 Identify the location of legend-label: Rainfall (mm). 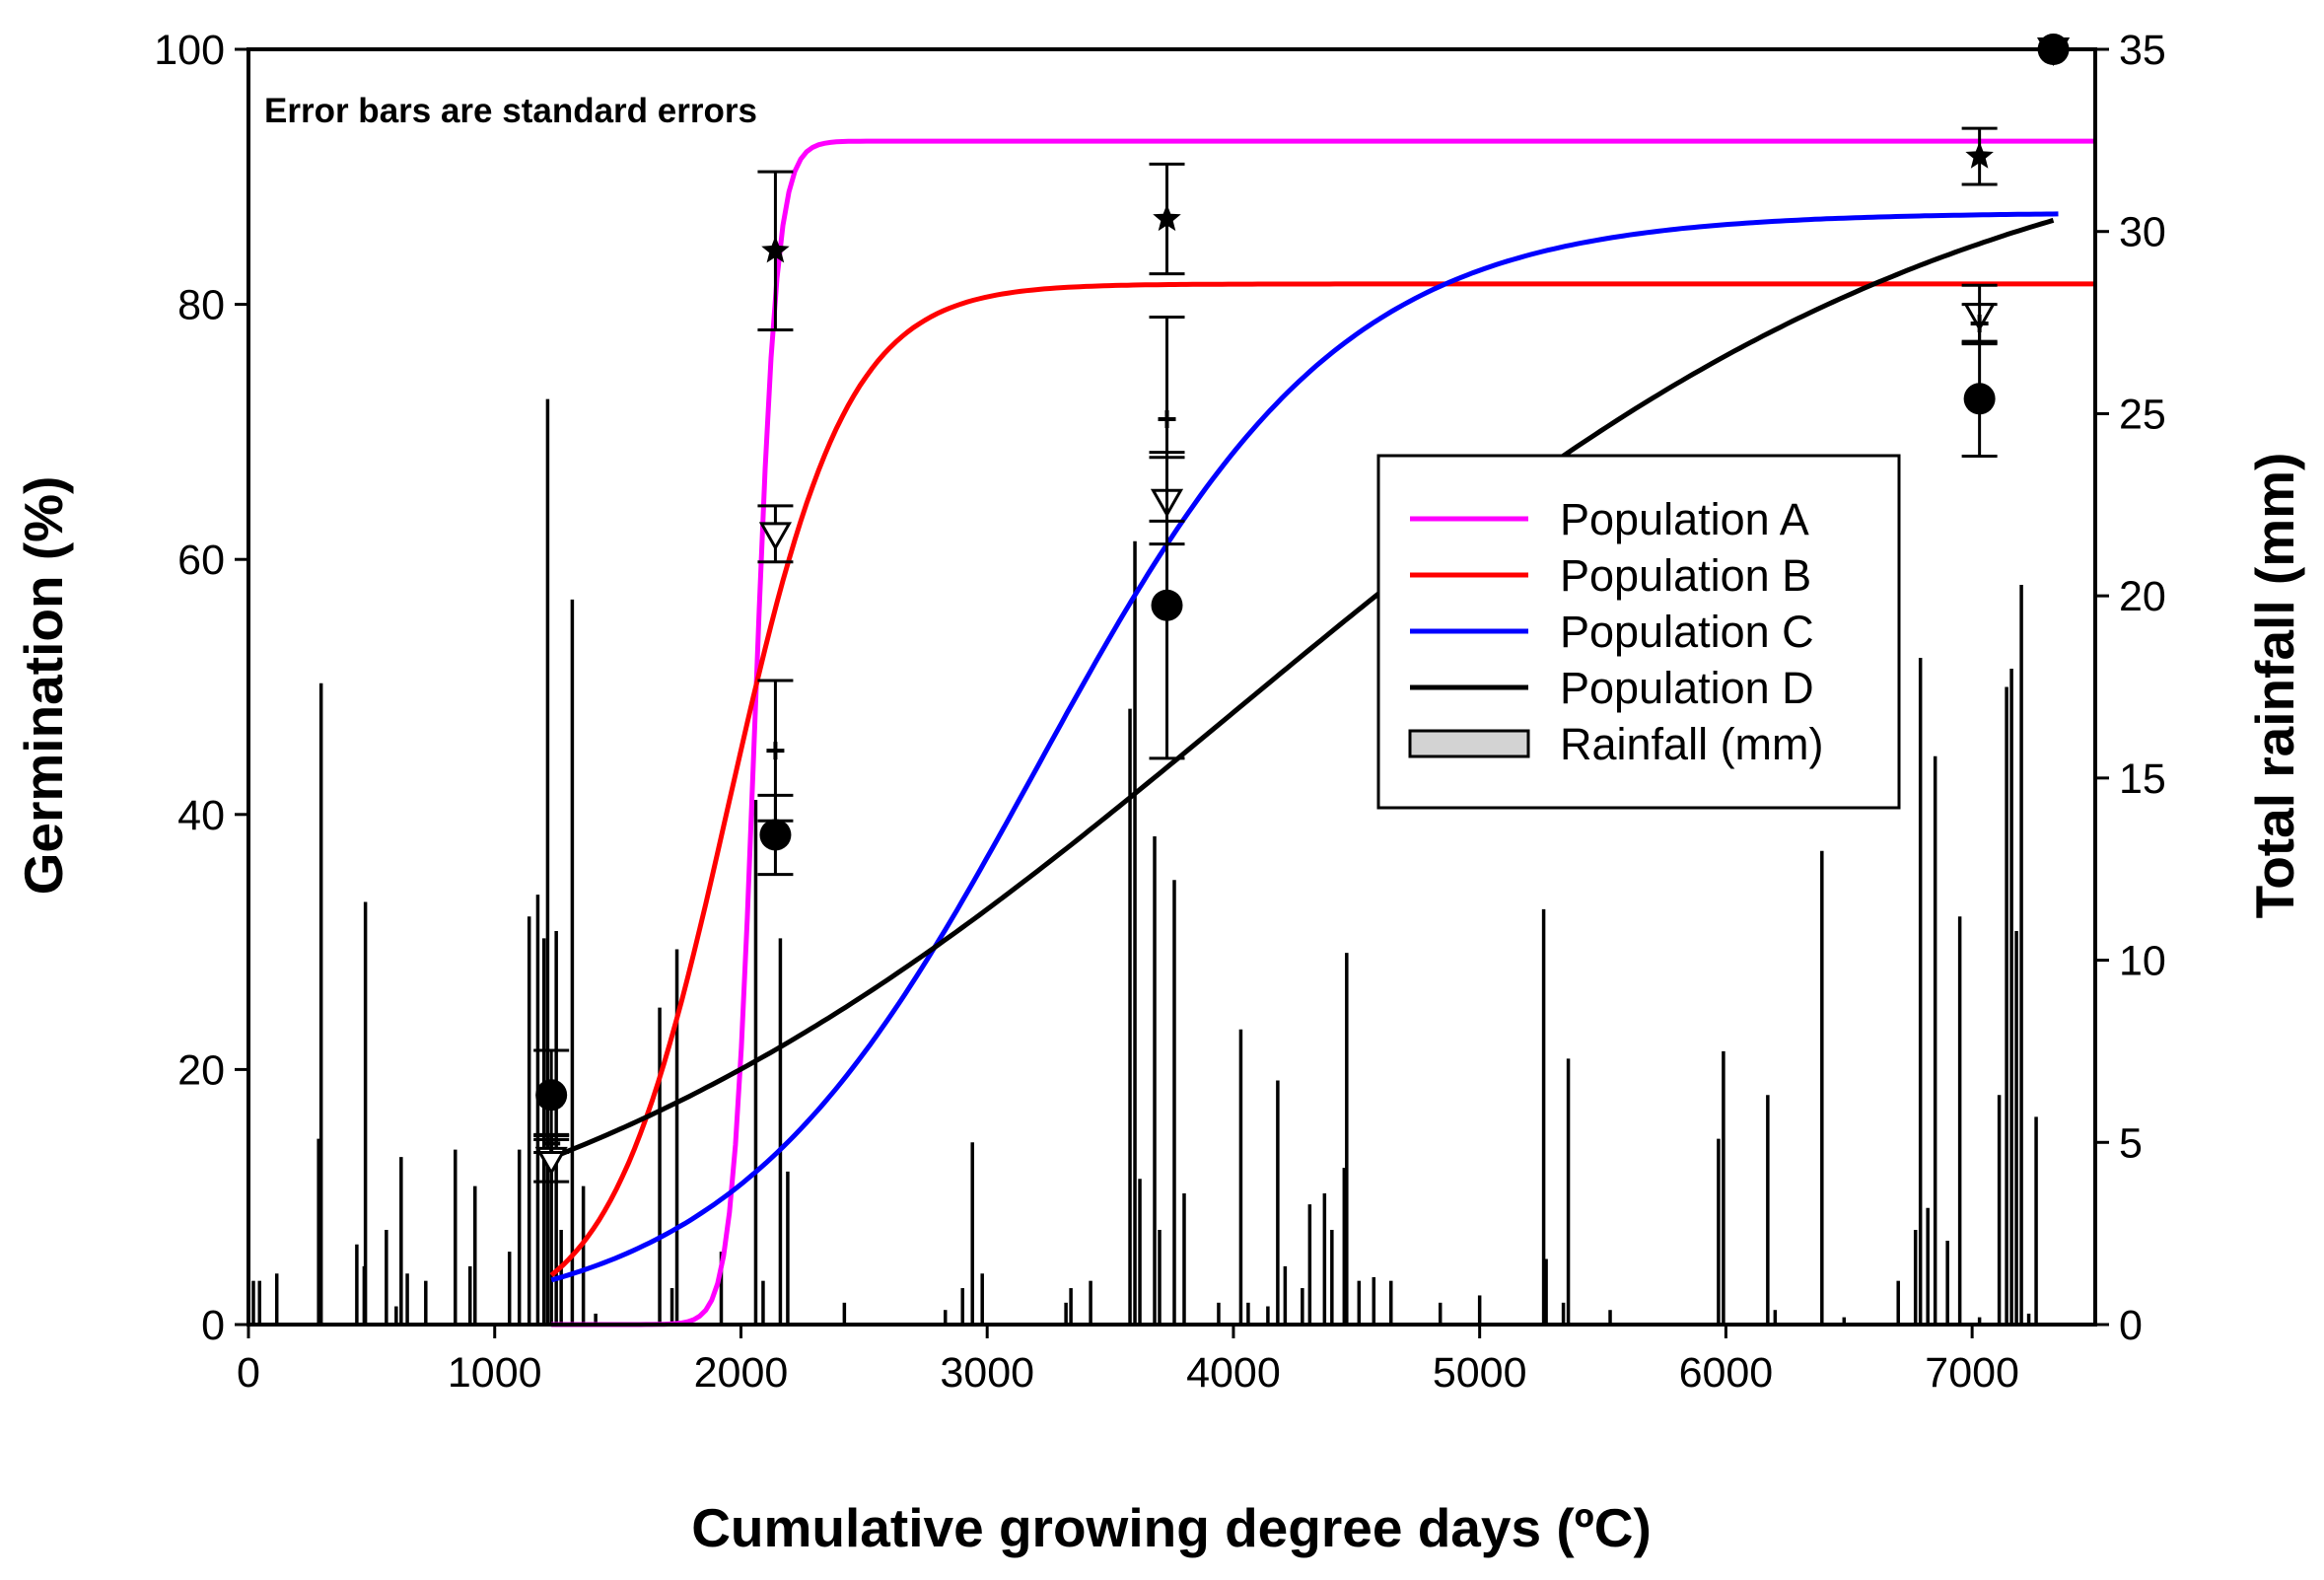
(1692, 744).